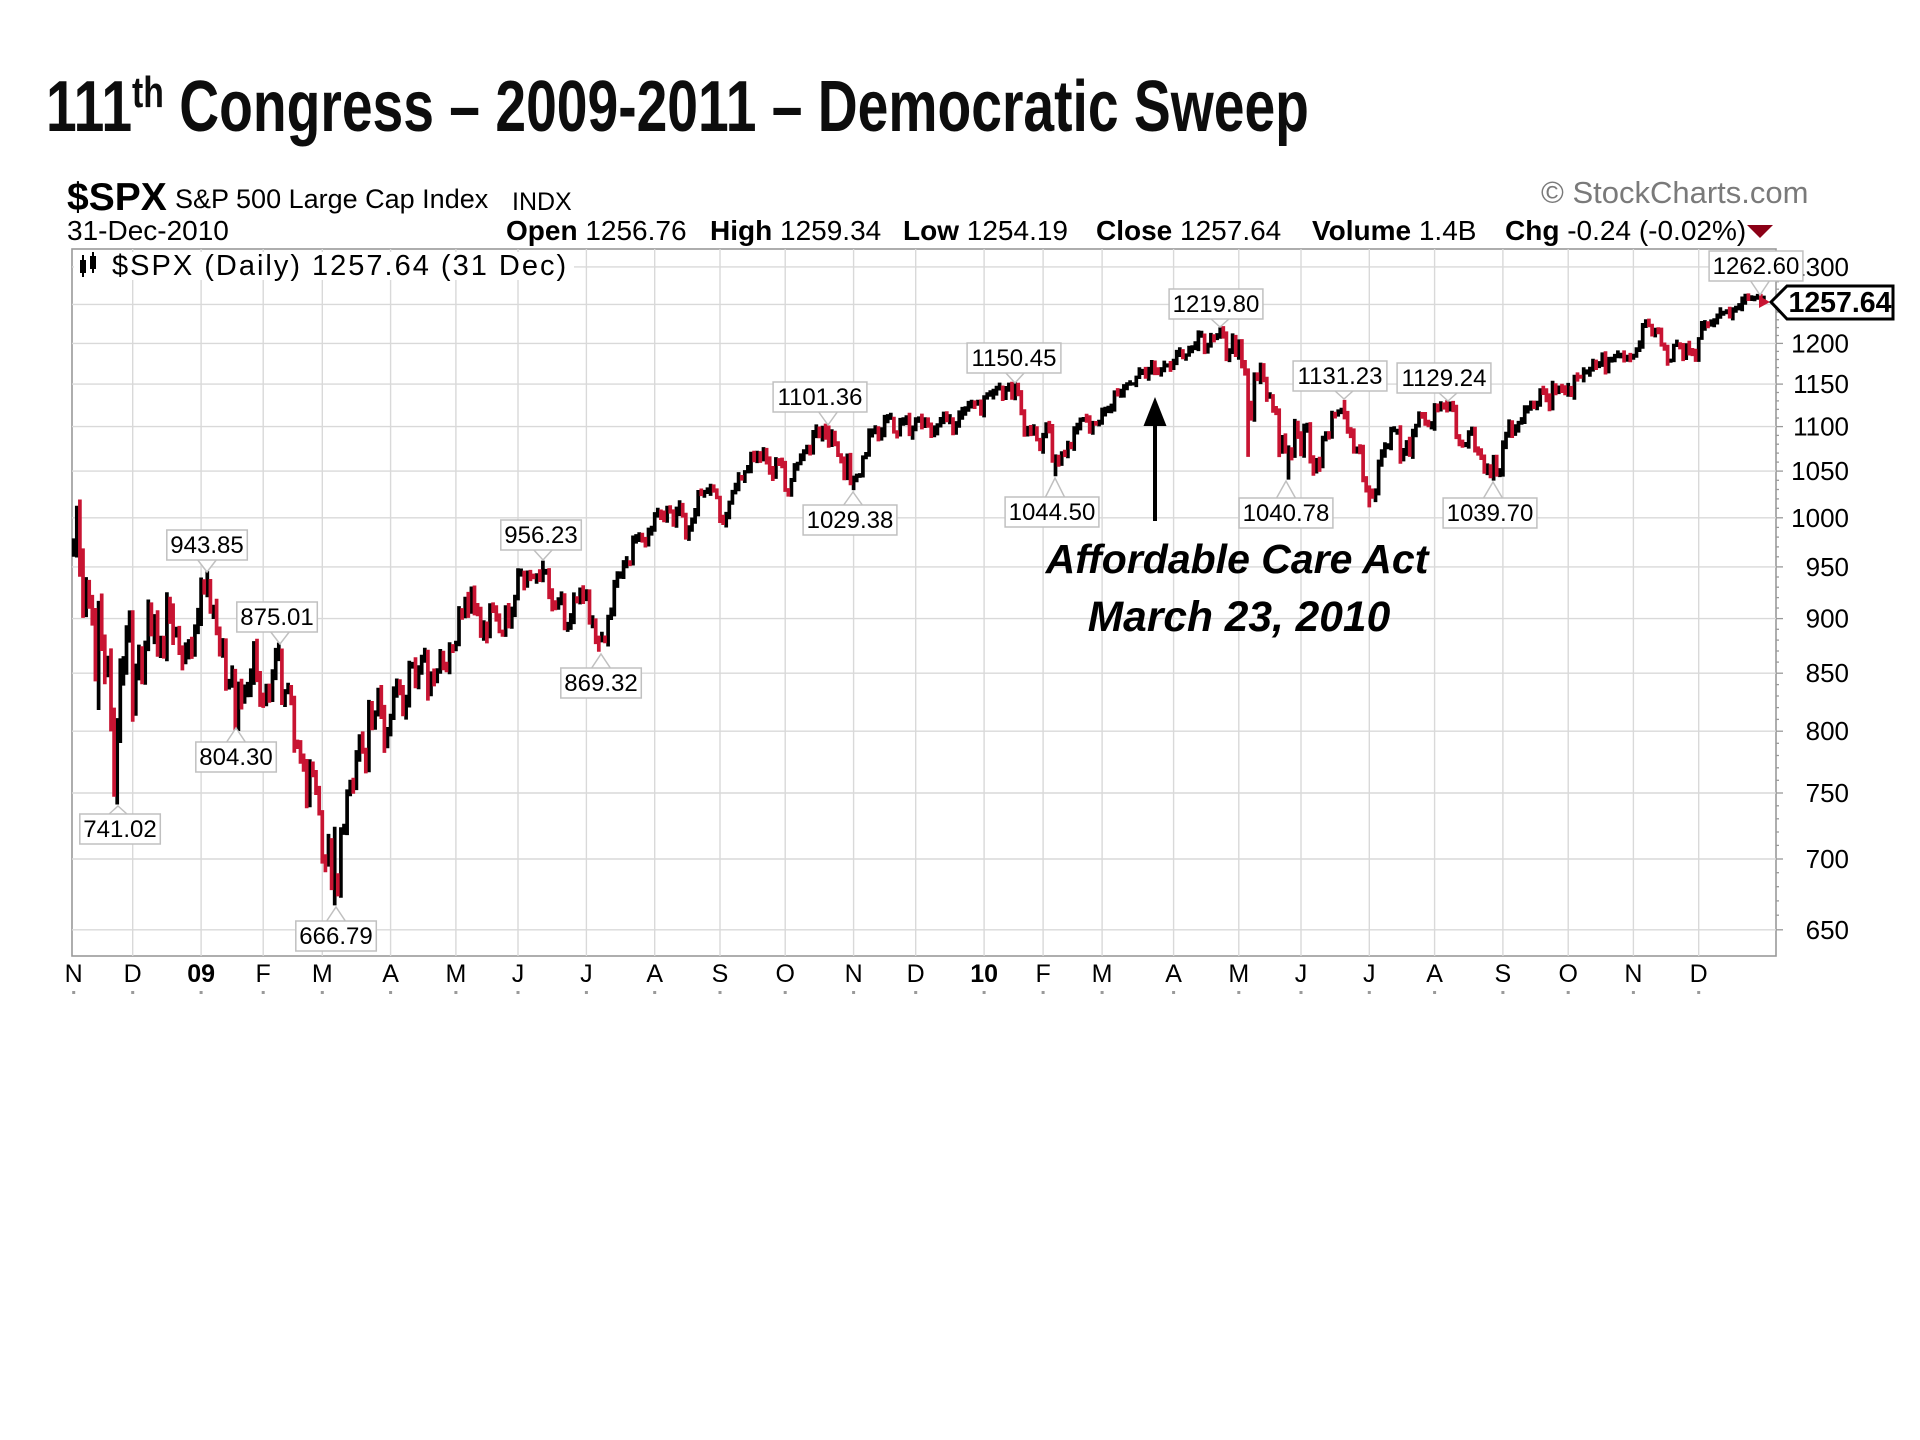 Image resolution: width=1920 pixels, height=1440 pixels. Describe the element at coordinates (1756, 266) in the screenshot. I see `svg-text: 1262.60` at that location.